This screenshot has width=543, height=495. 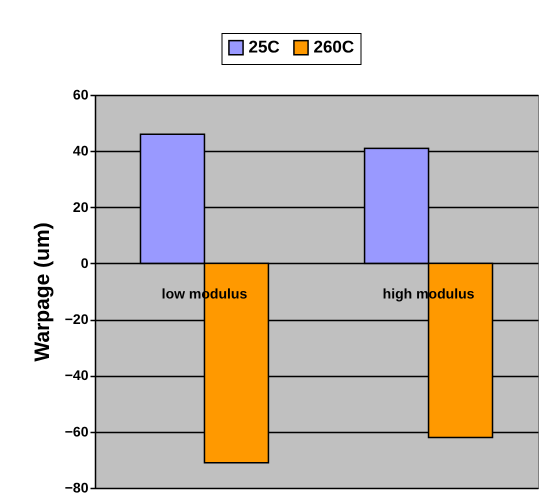 I want to click on y-tick-label: 40, so click(x=80, y=150).